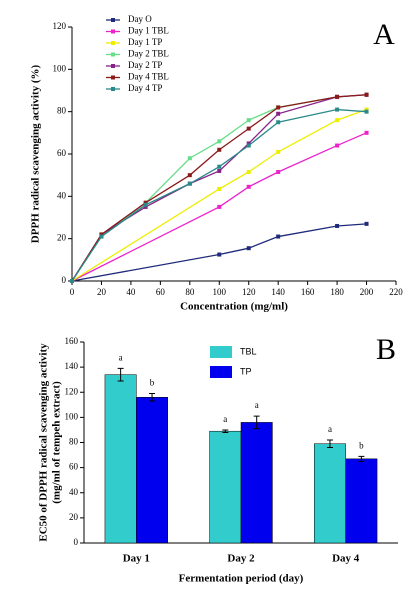 The image size is (416, 590). Describe the element at coordinates (145, 88) in the screenshot. I see `legend-label: Day 4 TP` at that location.